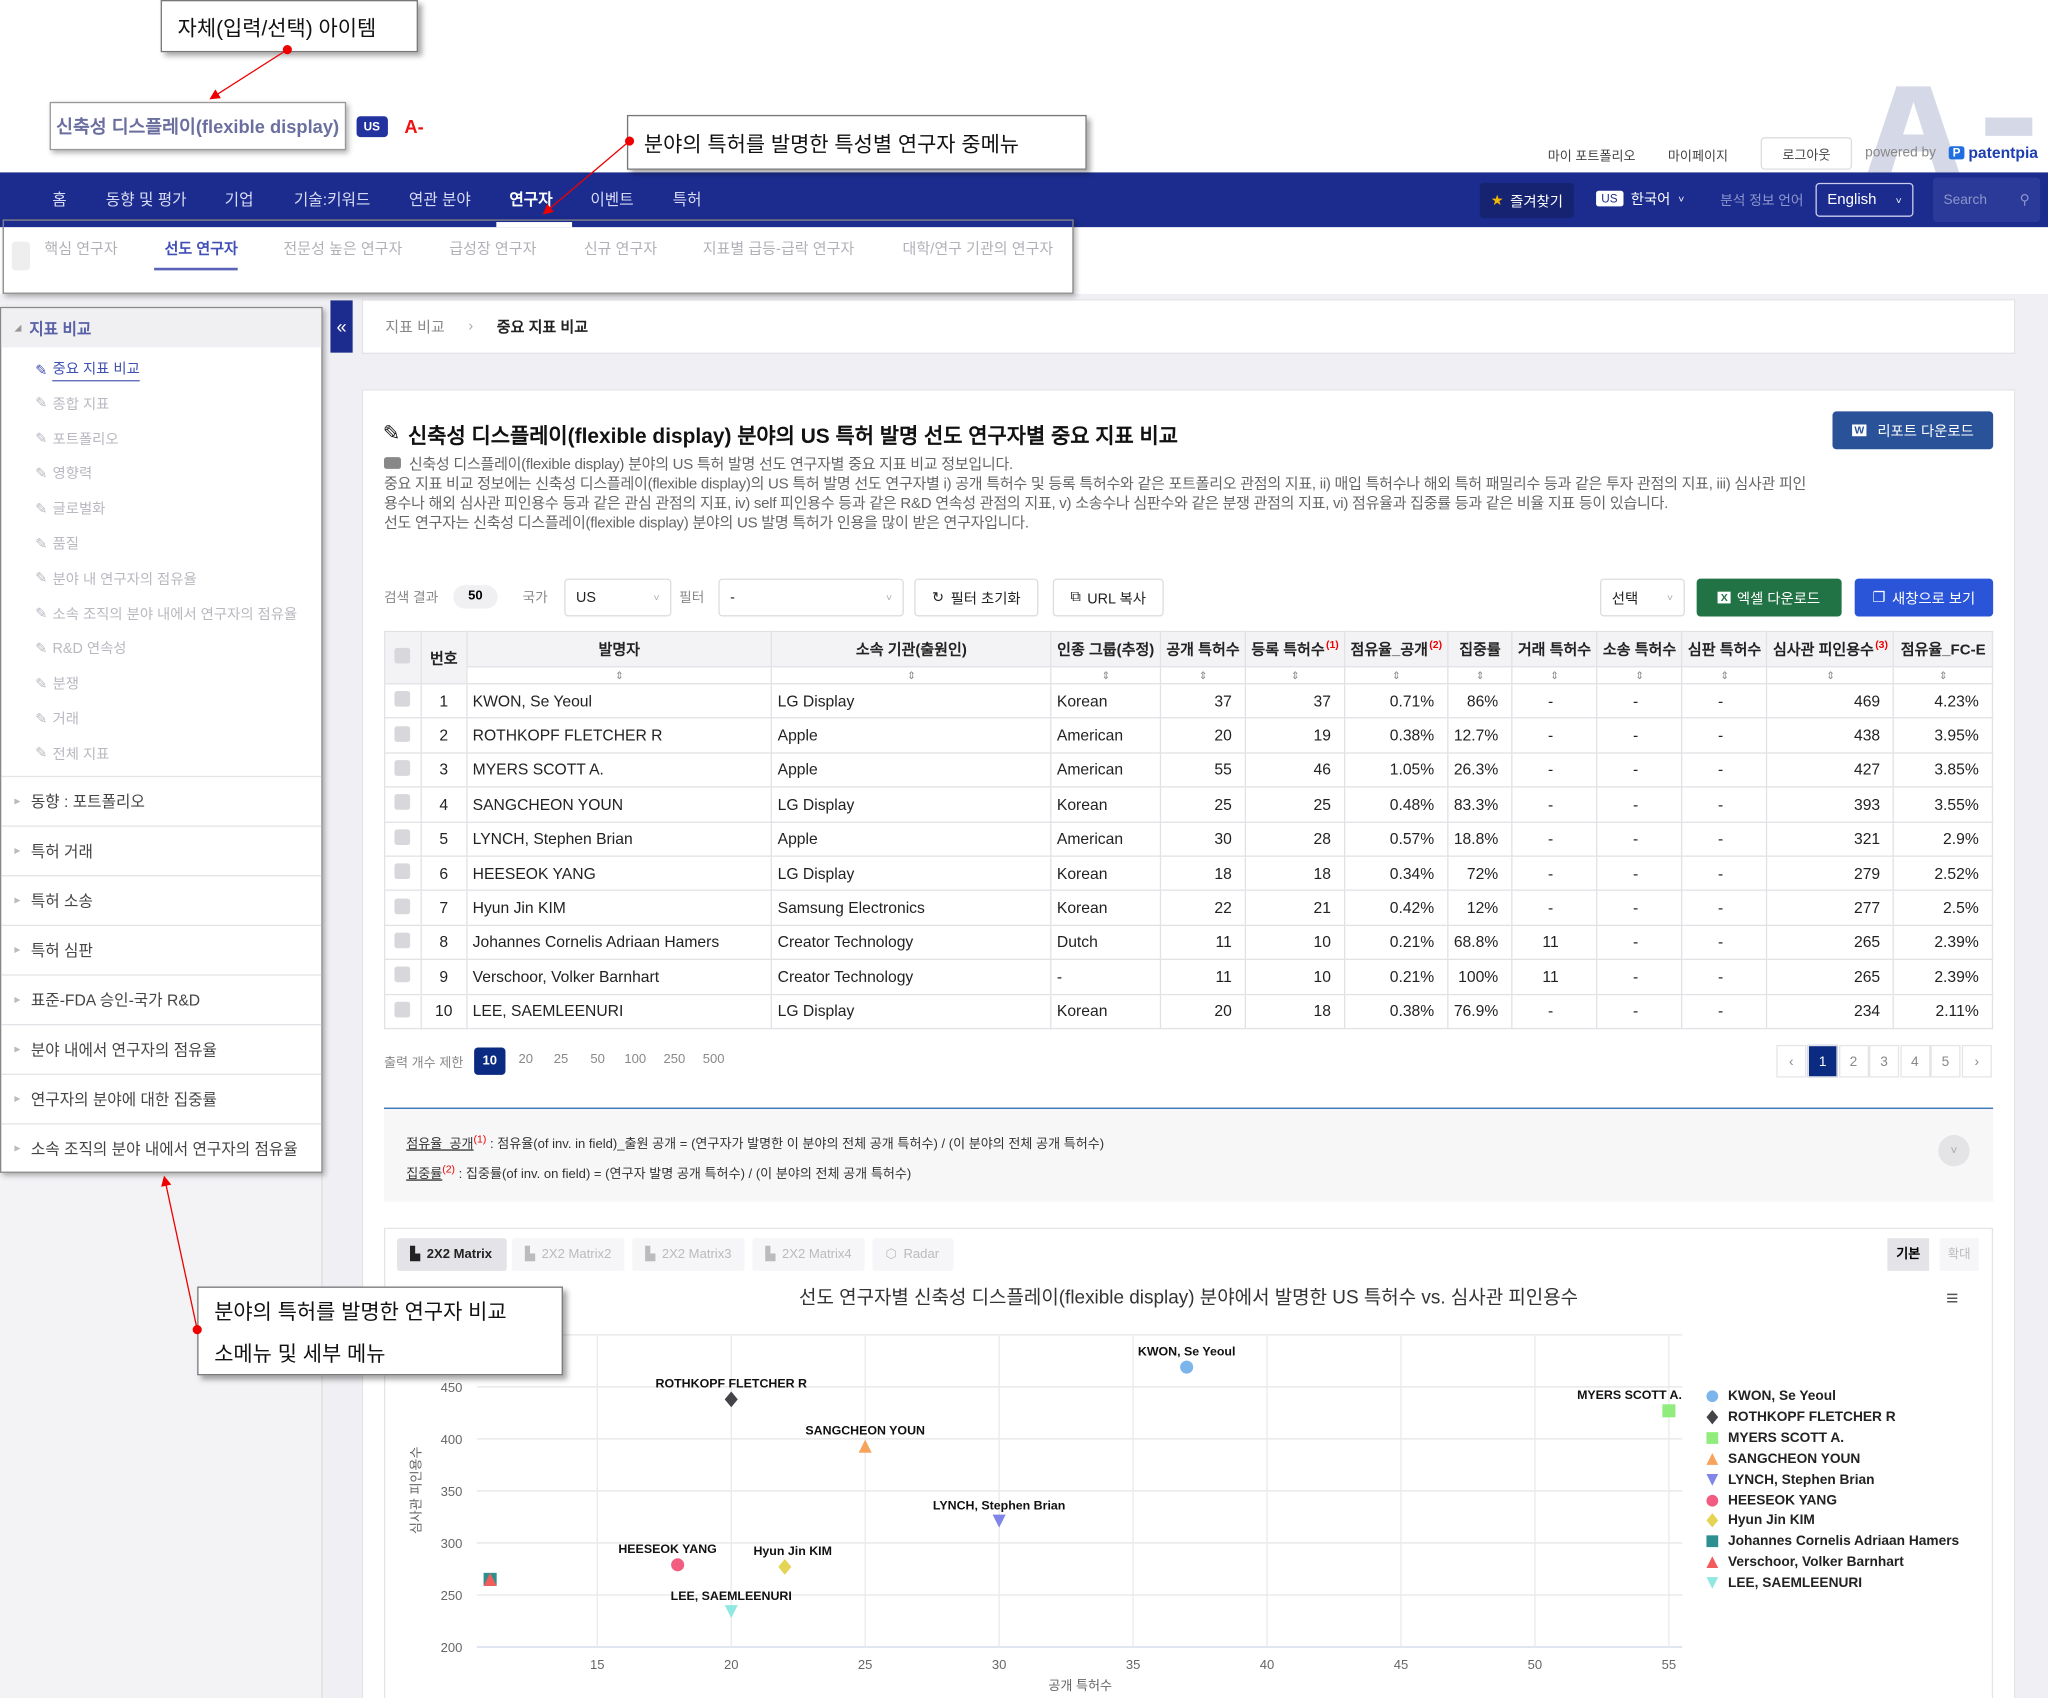 This screenshot has height=1698, width=2048. Describe the element at coordinates (490, 1579) in the screenshot. I see `data-point` at that location.